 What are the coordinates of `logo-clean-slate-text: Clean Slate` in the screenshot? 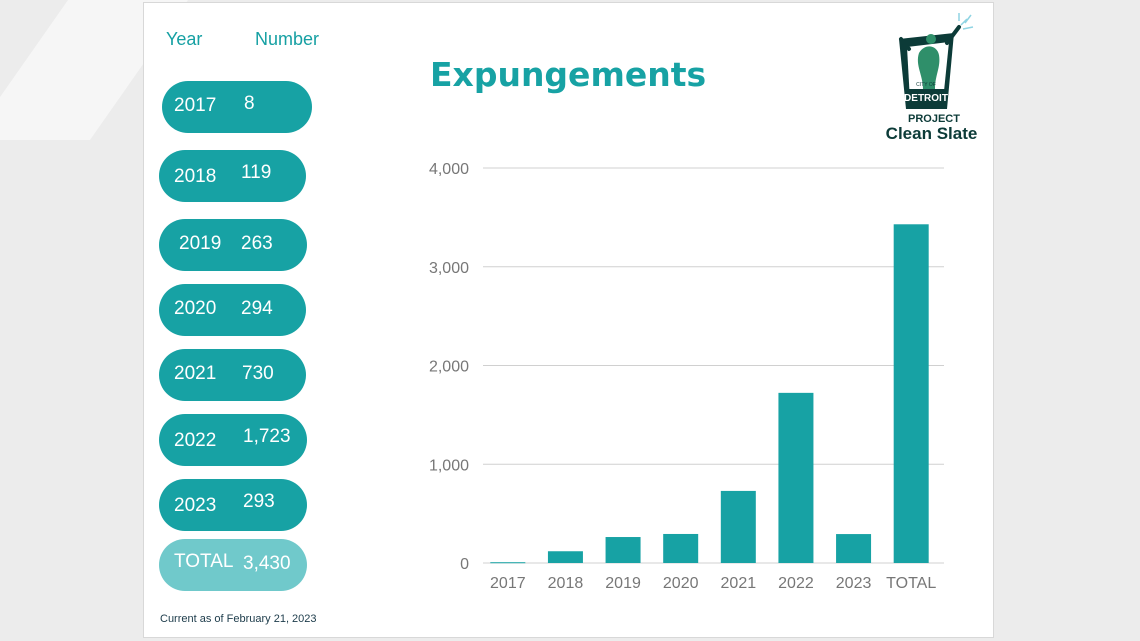 It's located at (931, 133).